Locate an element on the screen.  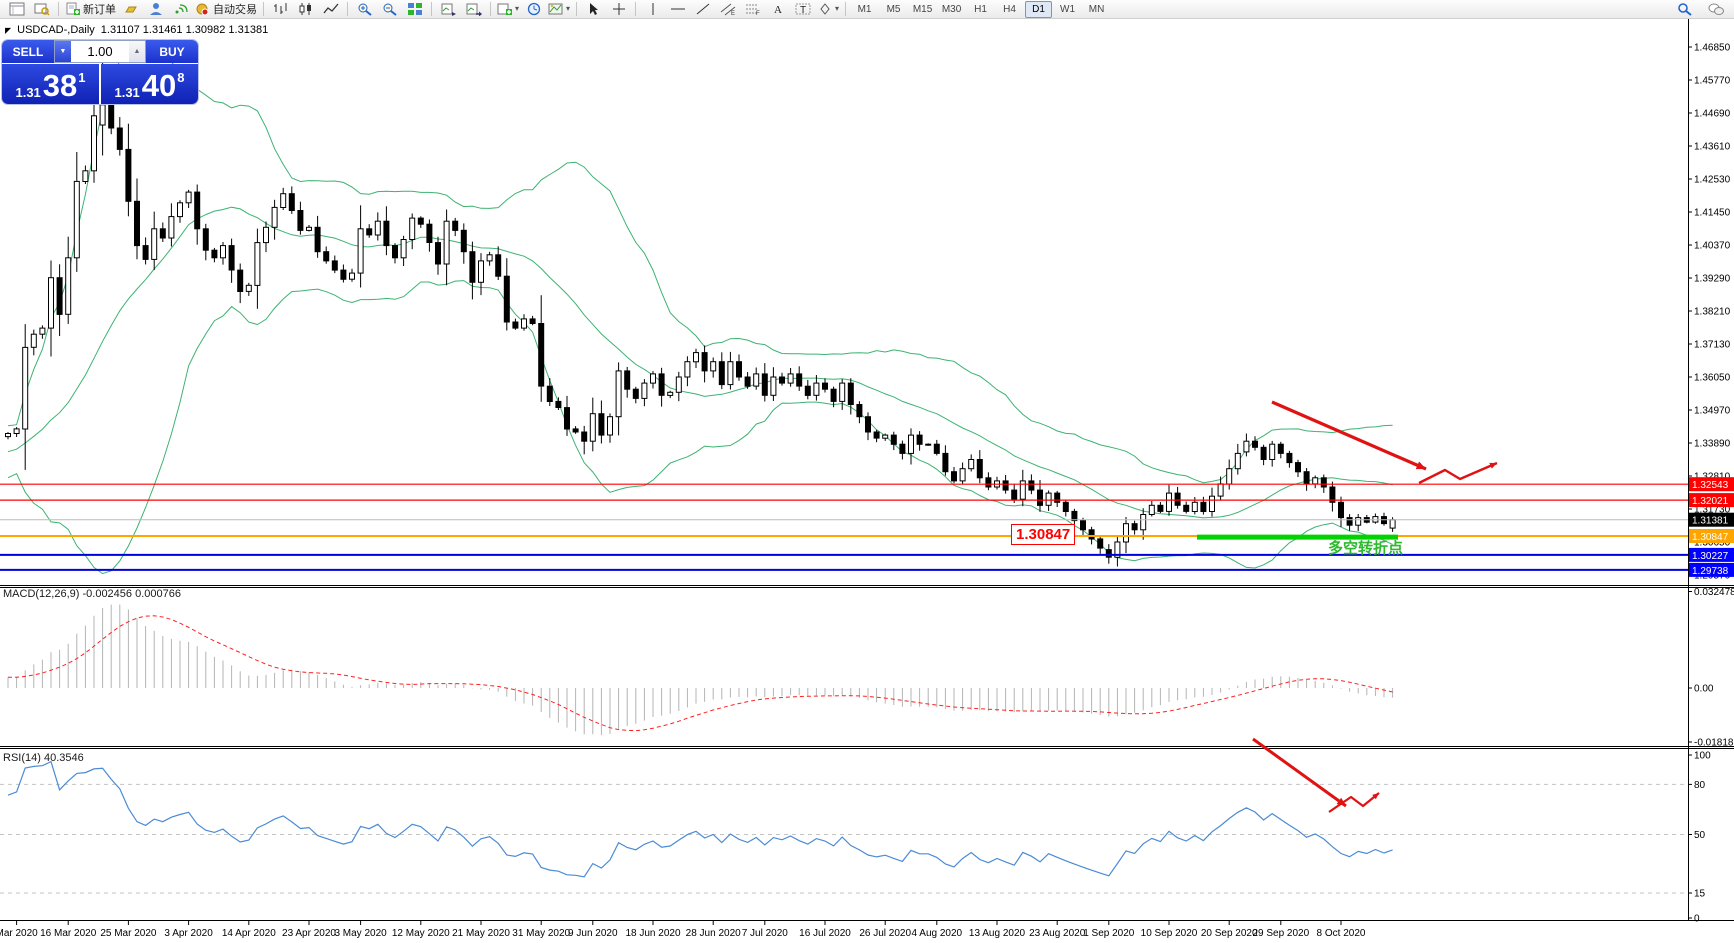
sell-price: 1.31 38 1 is located at coordinates (50, 84).